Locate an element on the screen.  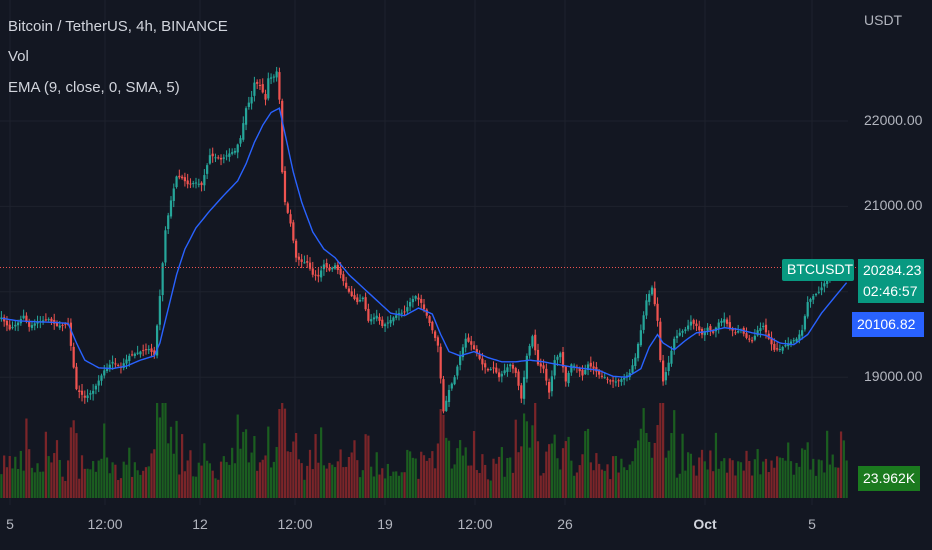
indicator-vol-label: Vol is located at coordinates (18, 56).